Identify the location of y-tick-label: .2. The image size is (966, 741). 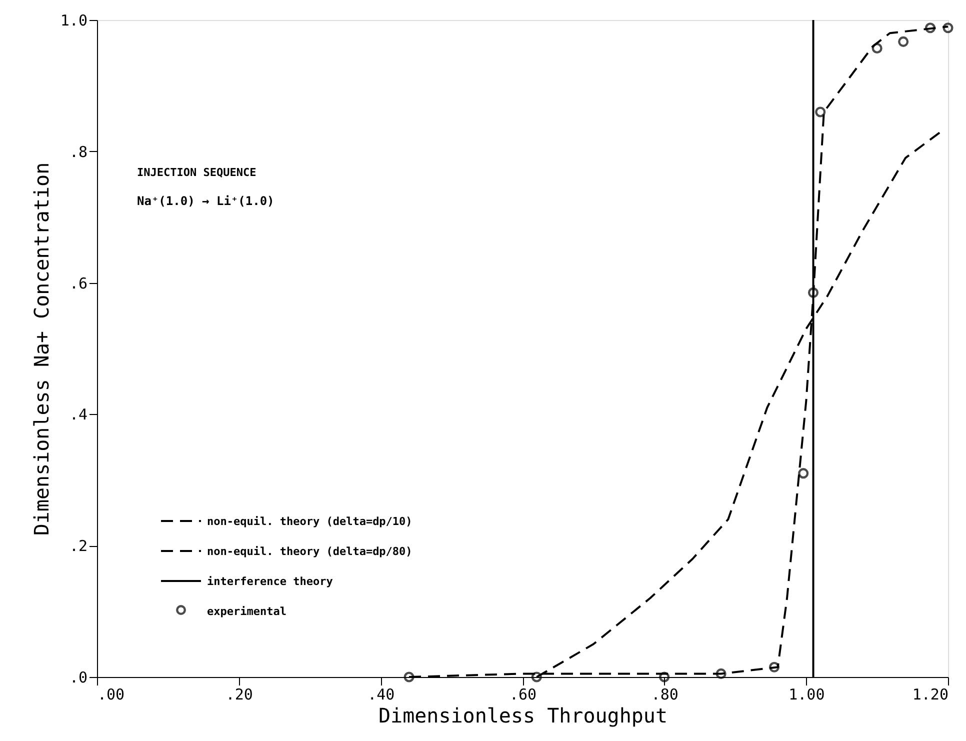
(78, 546).